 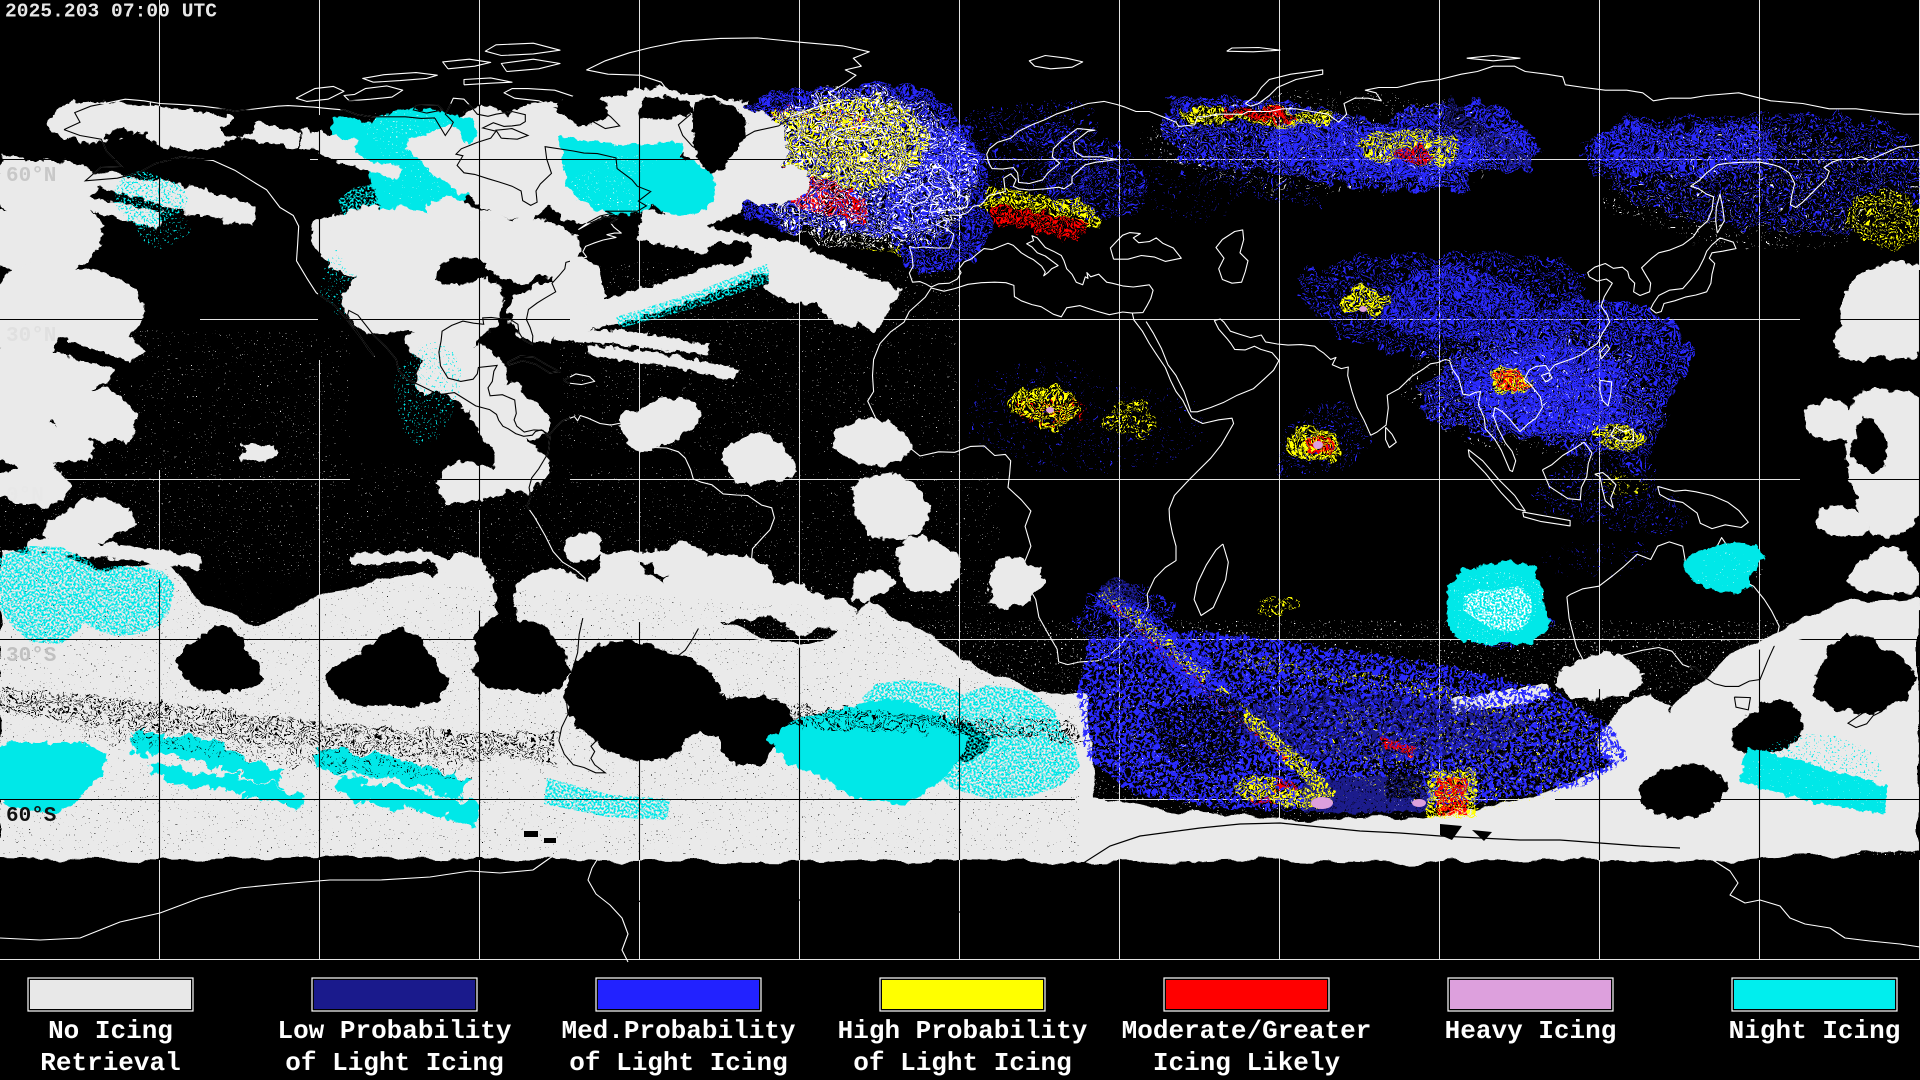 What do you see at coordinates (1247, 1063) in the screenshot?
I see `svg-text: Icing Likely` at bounding box center [1247, 1063].